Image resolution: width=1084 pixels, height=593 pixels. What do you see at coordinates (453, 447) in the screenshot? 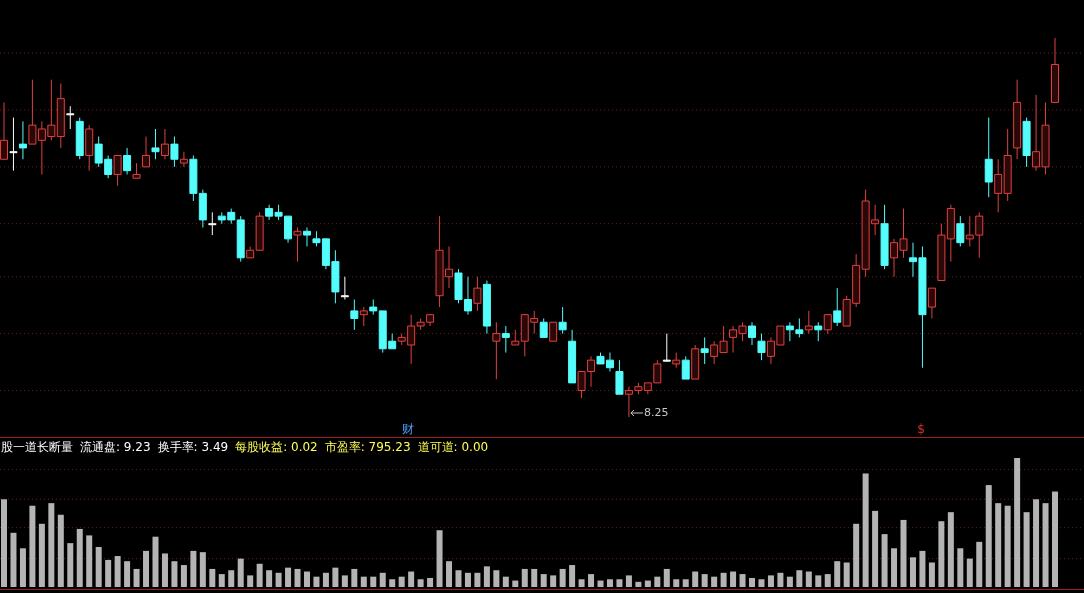
I see `text: 道可道: 0.00` at bounding box center [453, 447].